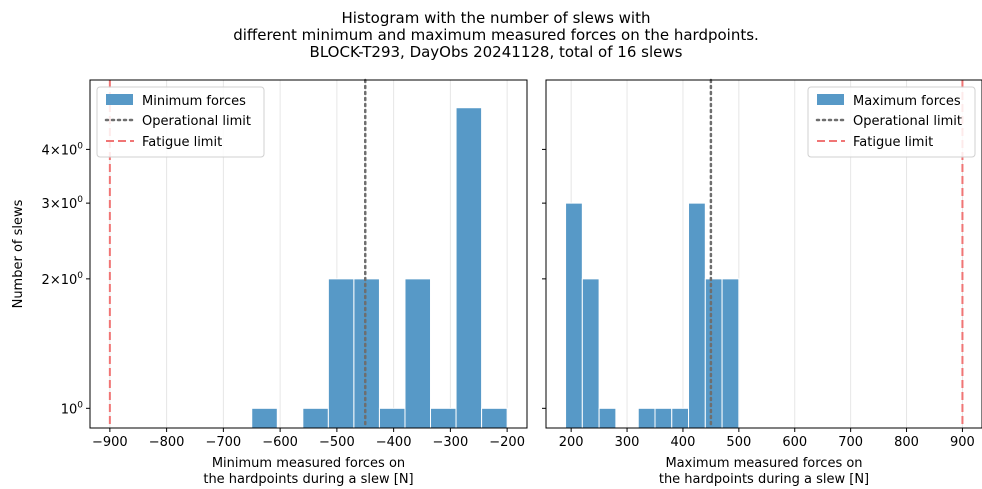 This screenshot has width=982, height=489. I want to click on x-tick-label: 500, so click(738, 442).